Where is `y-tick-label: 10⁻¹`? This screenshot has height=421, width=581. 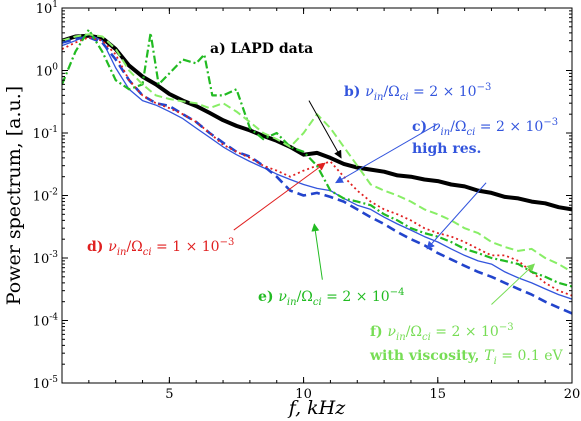 y-tick-label: 10⁻¹ is located at coordinates (45, 133).